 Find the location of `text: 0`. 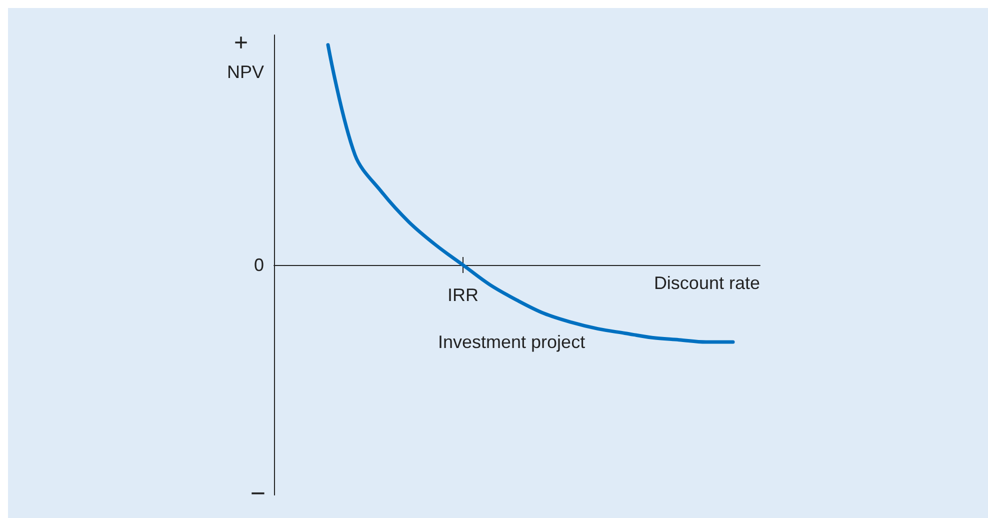

text: 0 is located at coordinates (259, 265).